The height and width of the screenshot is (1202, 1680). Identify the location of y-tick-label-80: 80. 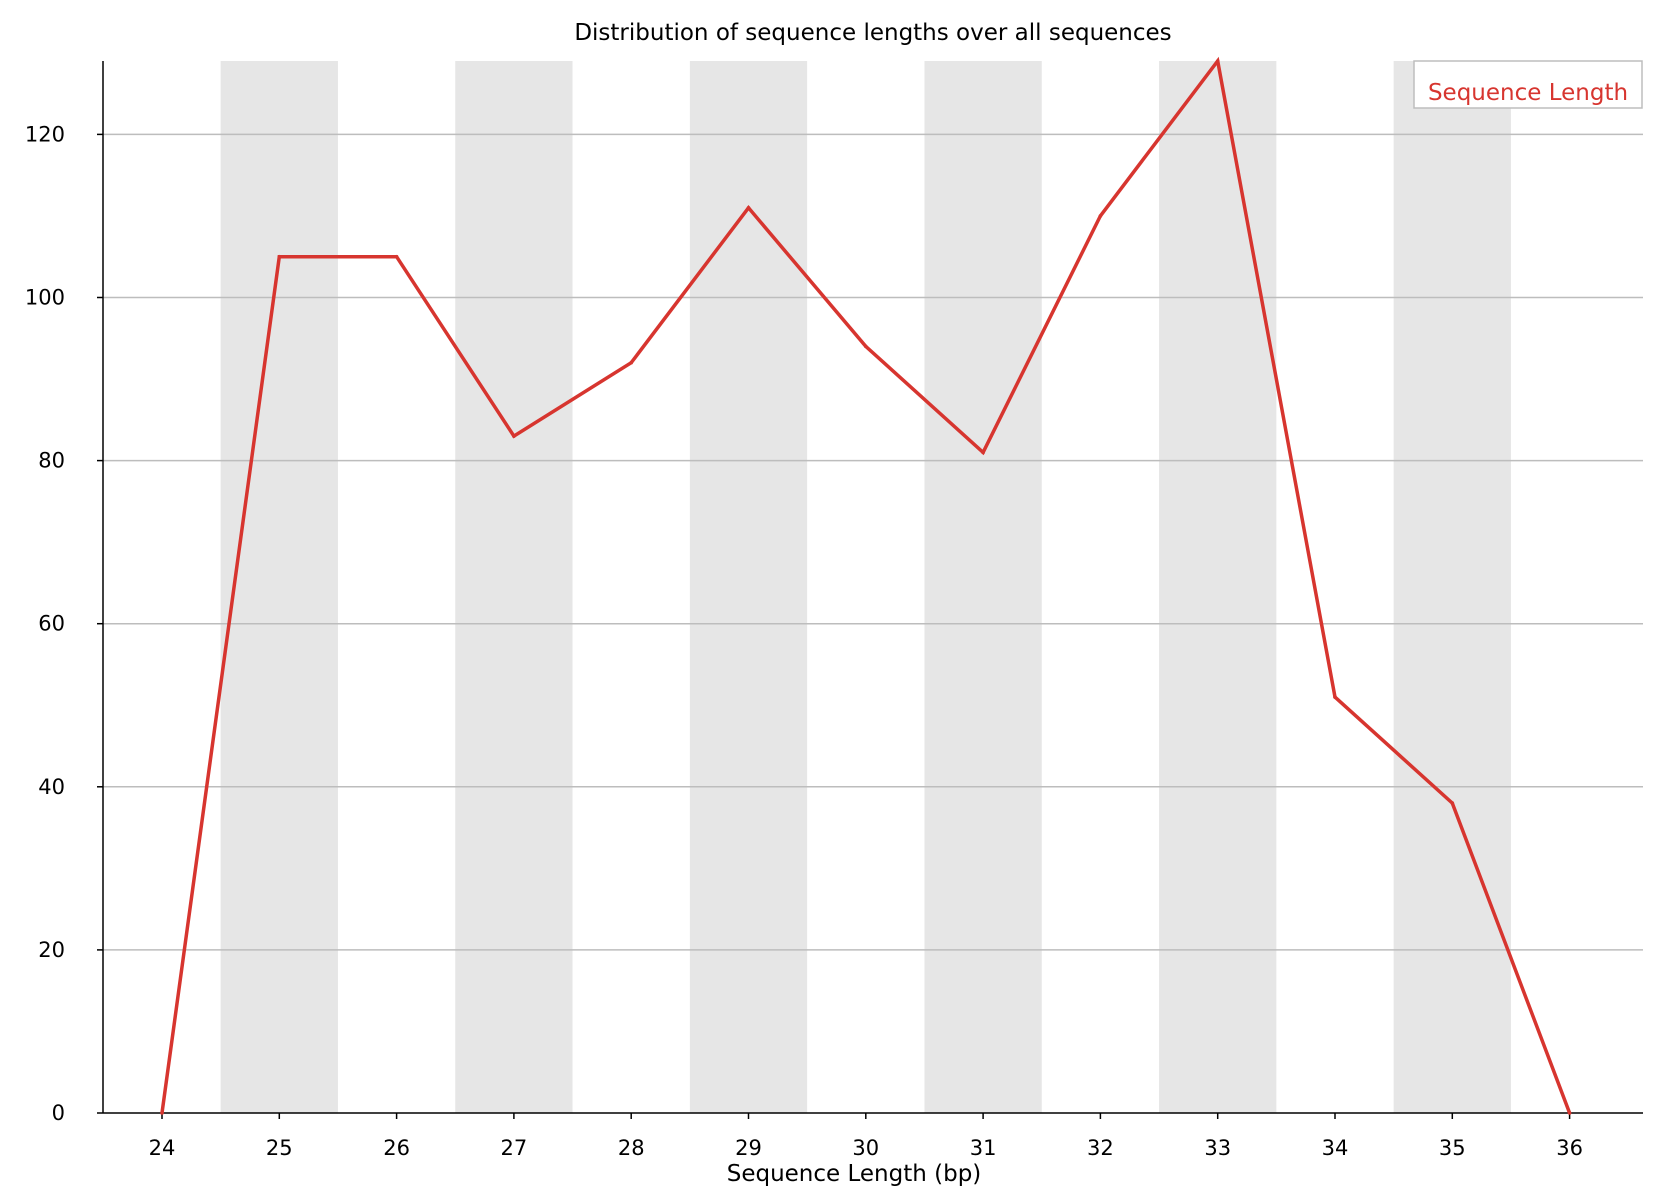
(51, 461).